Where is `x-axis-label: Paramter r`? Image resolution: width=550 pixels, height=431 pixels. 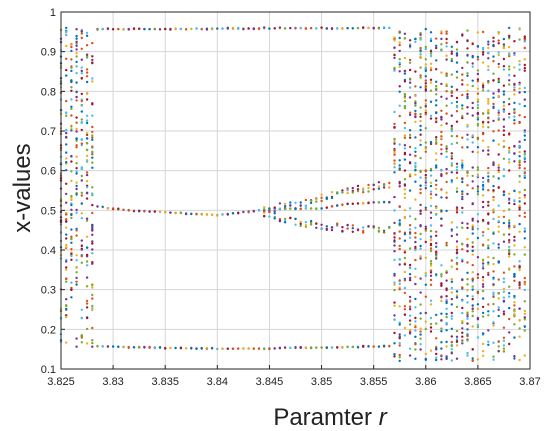 x-axis-label: Paramter r is located at coordinates (330, 417).